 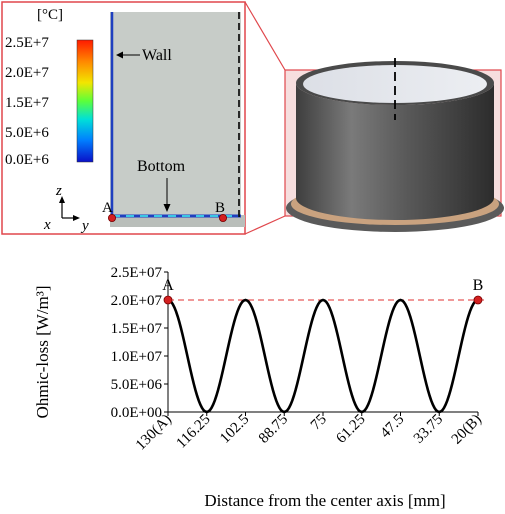 I want to click on inset-point-b-label: B, so click(x=220, y=208).